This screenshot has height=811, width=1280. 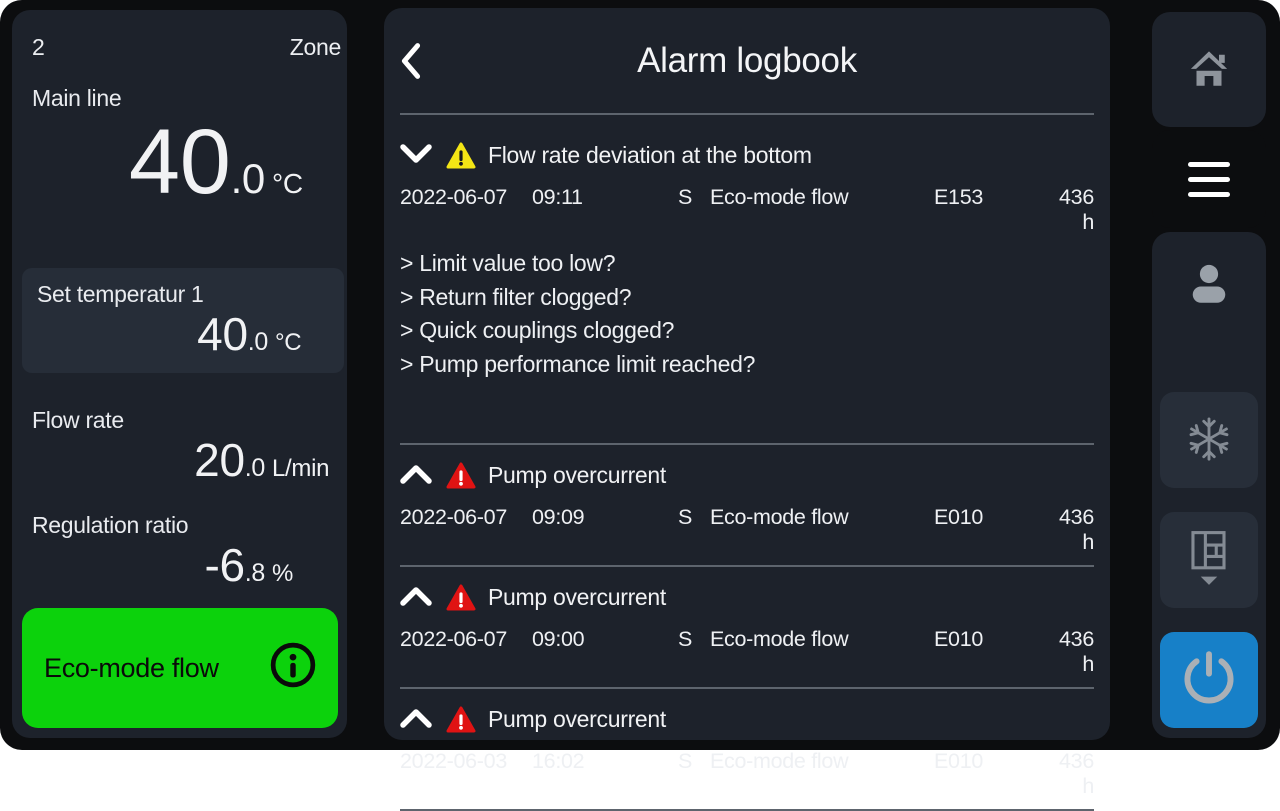 What do you see at coordinates (747, 365) in the screenshot?
I see `alarm-hint: > Pump performance limit reached?` at bounding box center [747, 365].